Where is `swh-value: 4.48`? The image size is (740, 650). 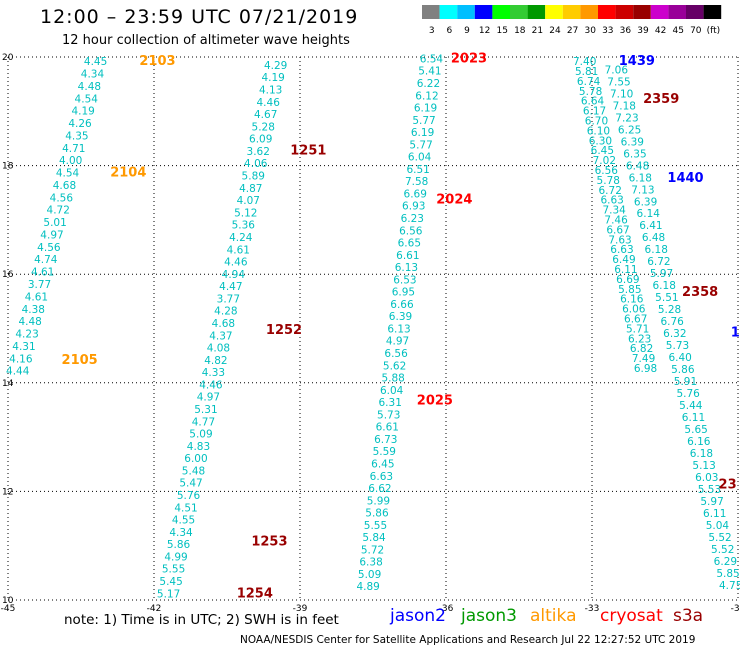 swh-value: 4.48 is located at coordinates (89, 87).